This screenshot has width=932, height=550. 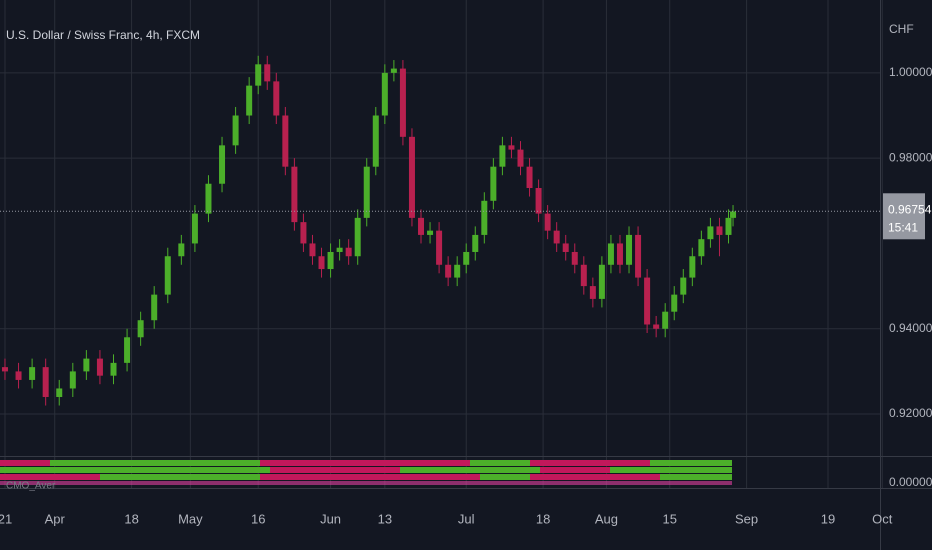 What do you see at coordinates (828, 518) in the screenshot?
I see `x-tick-label: 19` at bounding box center [828, 518].